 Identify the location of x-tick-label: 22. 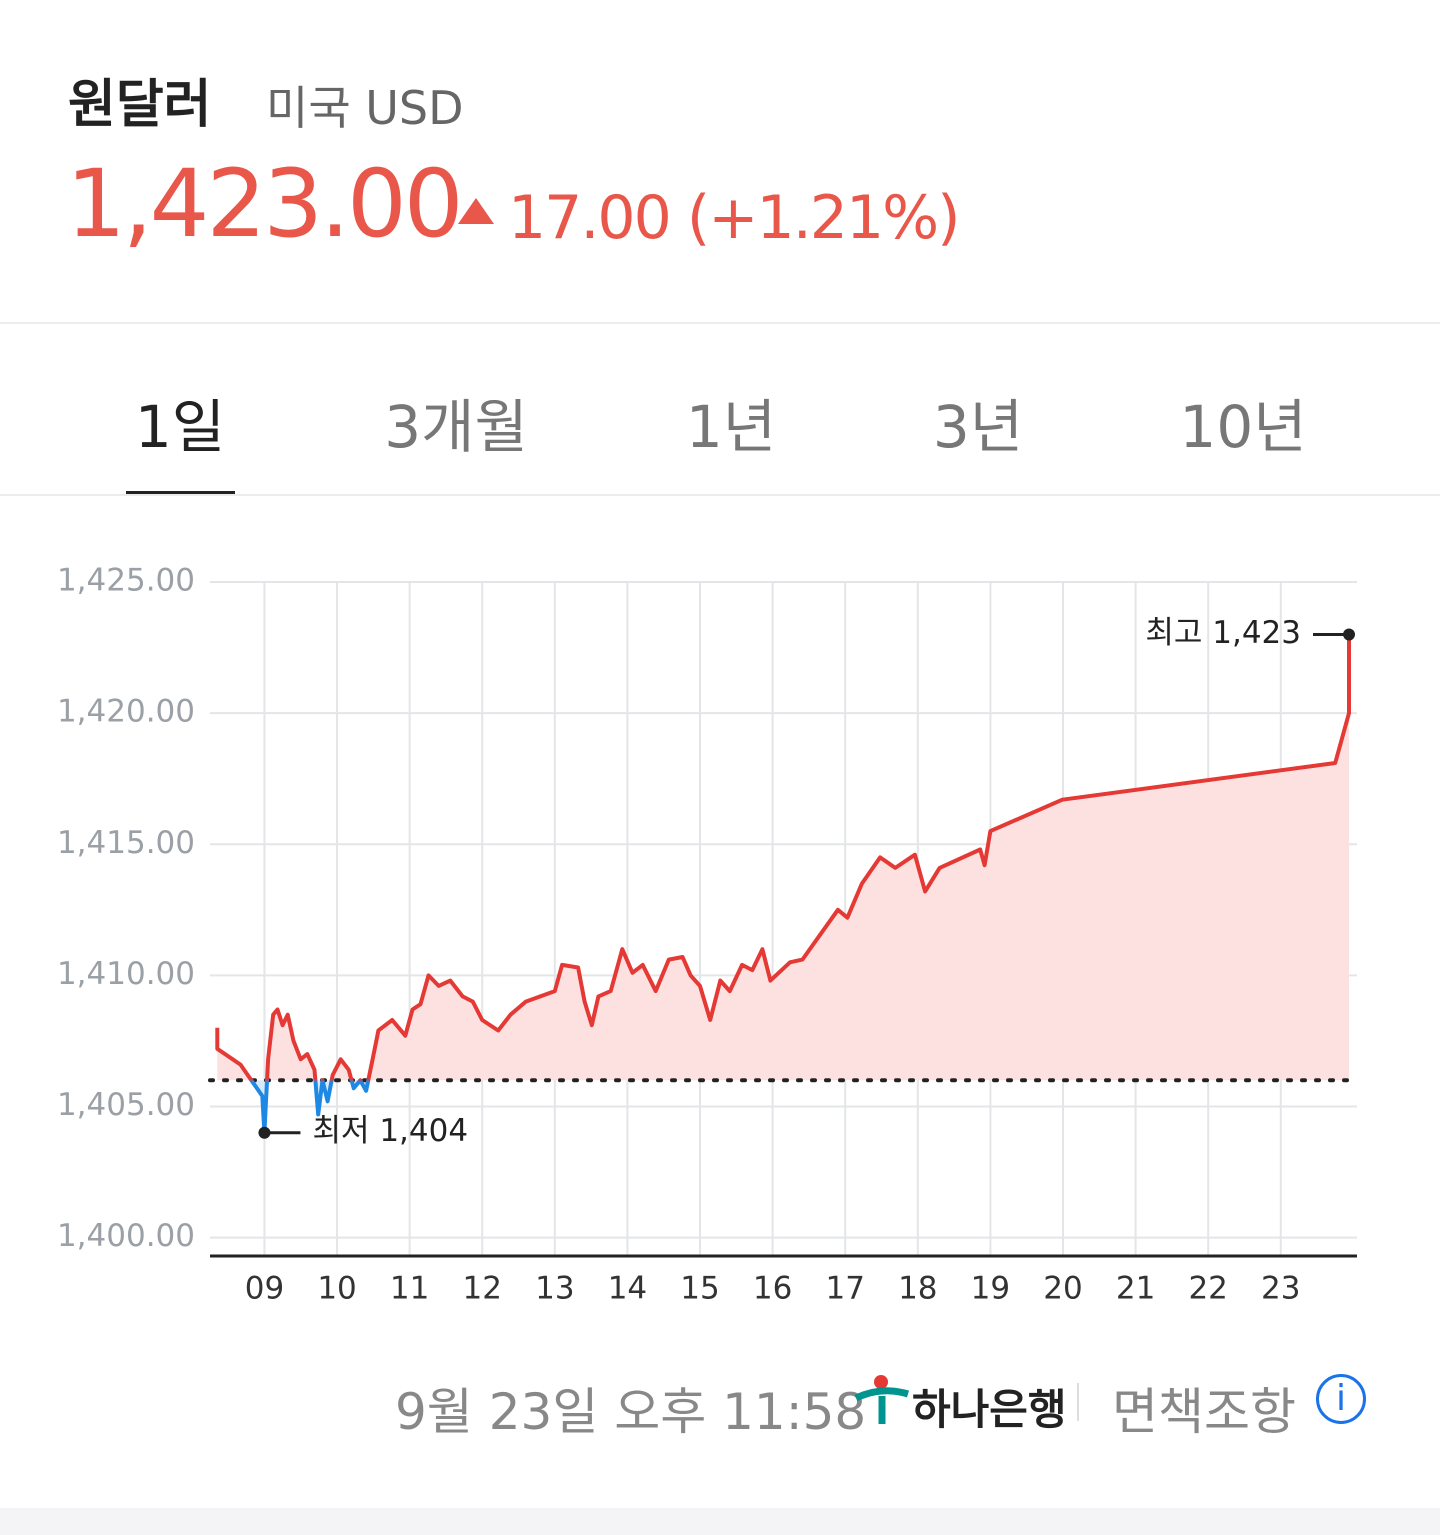
(1207, 1289).